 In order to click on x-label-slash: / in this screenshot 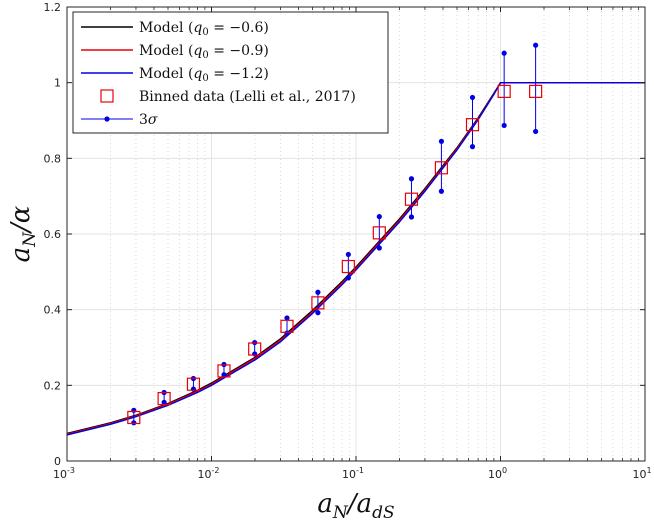, I will do `click(352, 504)`.